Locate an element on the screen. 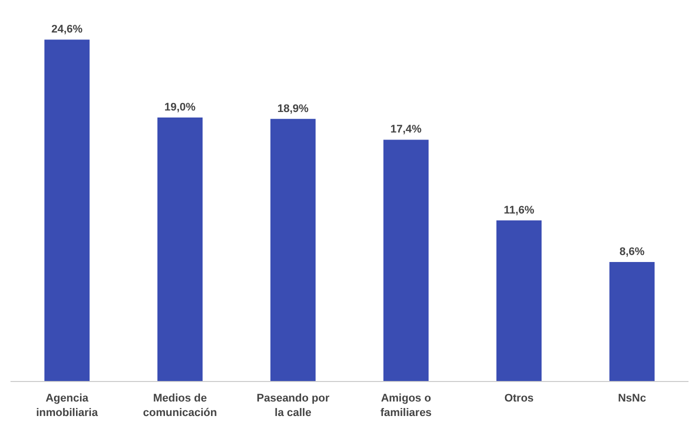  x-tick-label: NsNc is located at coordinates (632, 398).